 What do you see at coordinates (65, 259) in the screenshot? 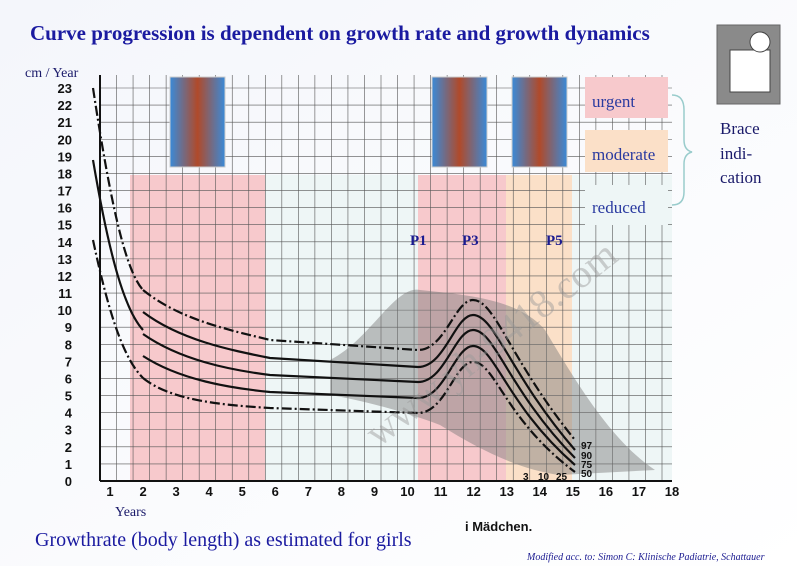
I see `y-tick-label: 13` at bounding box center [65, 259].